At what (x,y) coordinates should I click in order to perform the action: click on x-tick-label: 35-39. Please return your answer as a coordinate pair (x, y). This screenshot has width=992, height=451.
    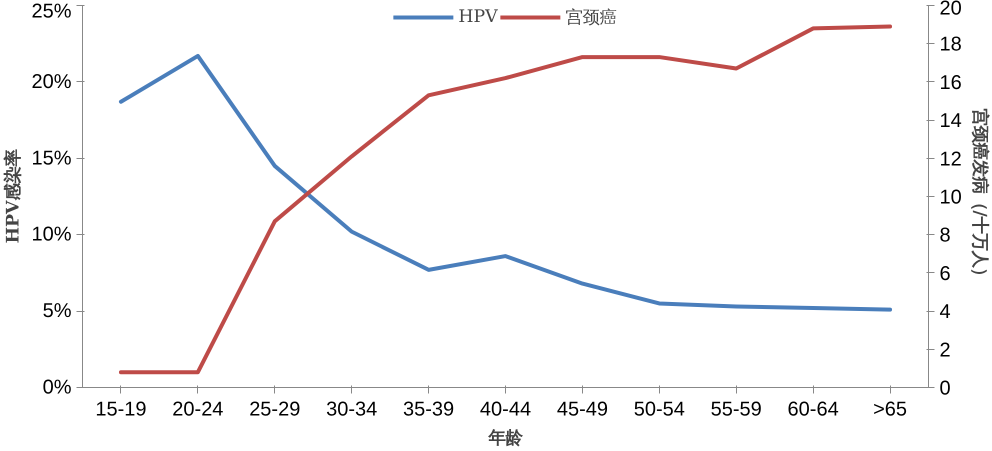
    Looking at the image, I should click on (428, 409).